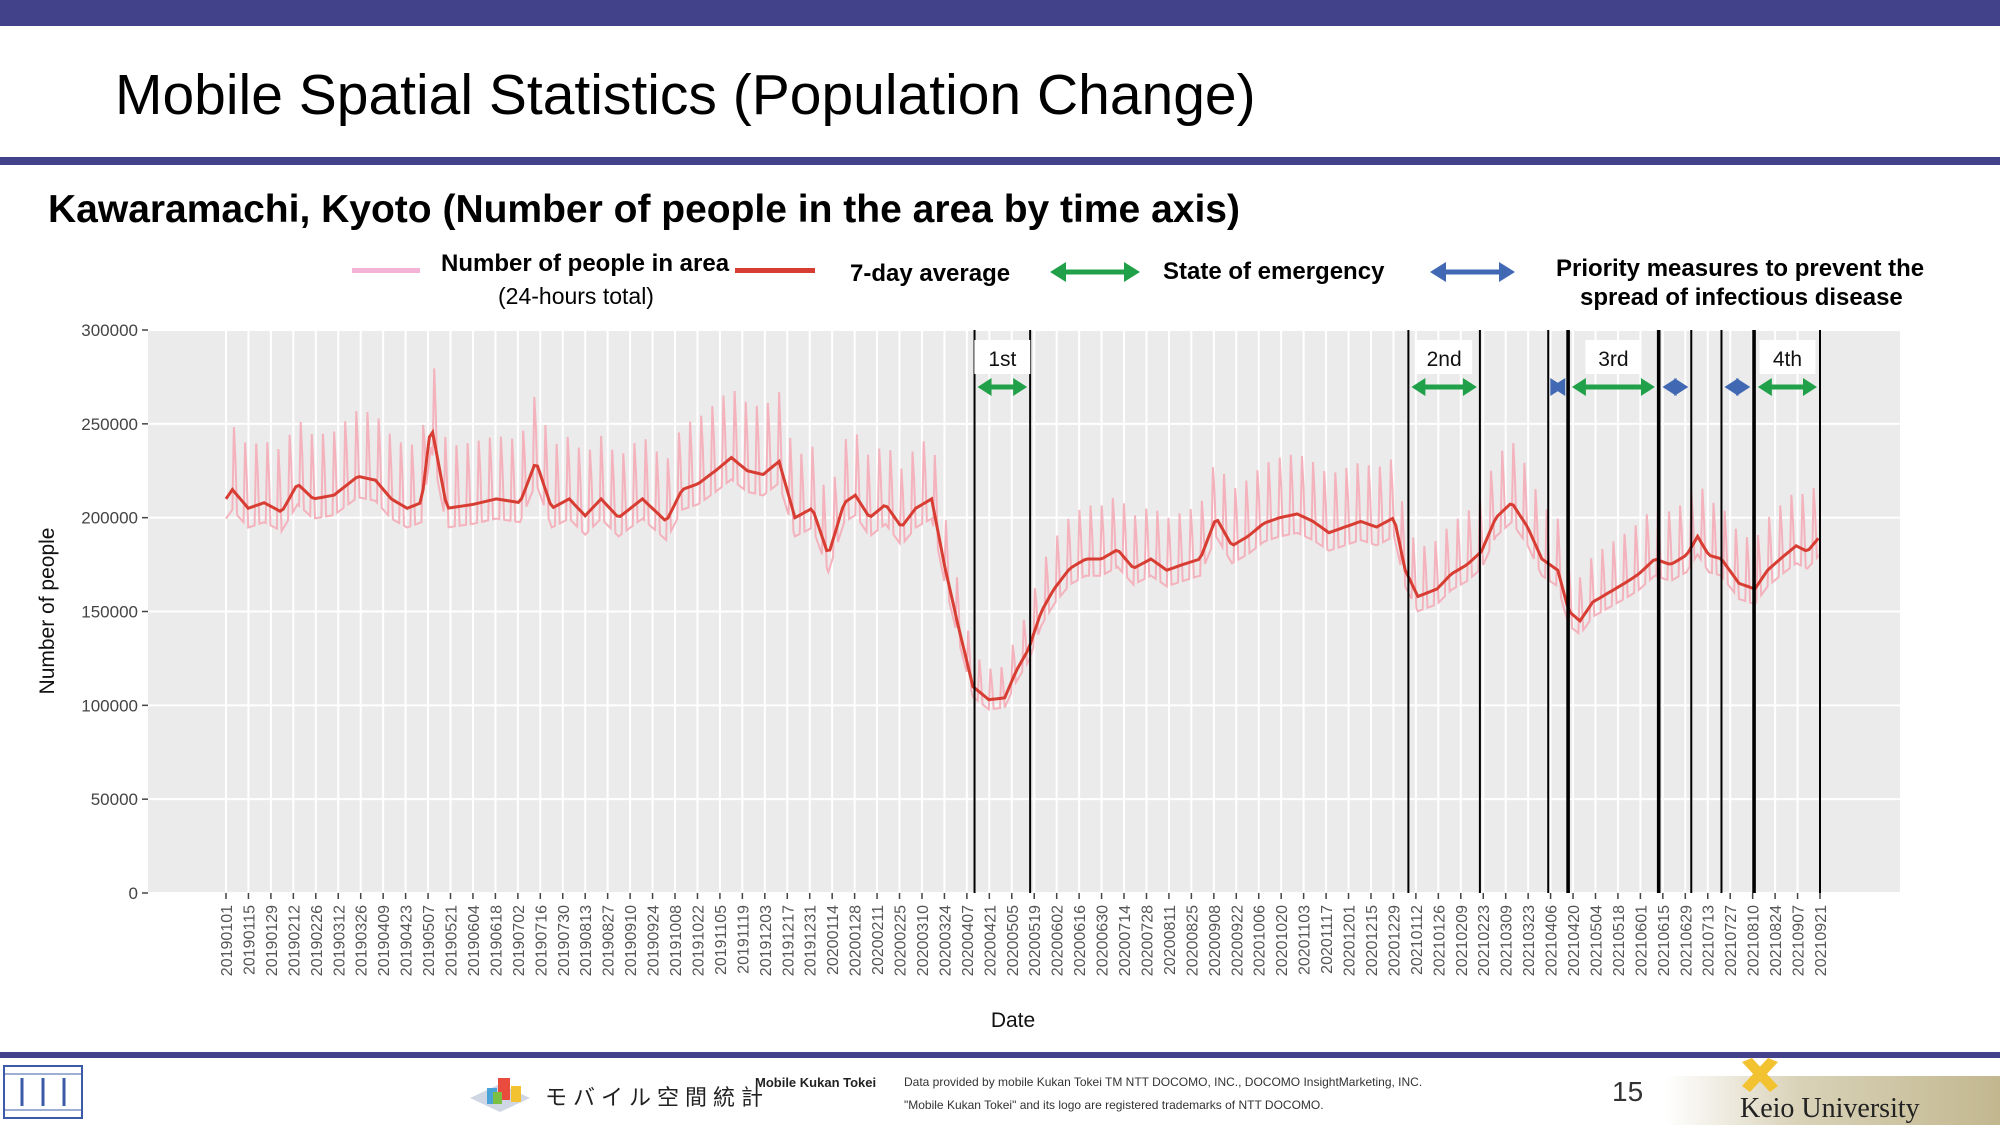 Image resolution: width=2000 pixels, height=1125 pixels. What do you see at coordinates (500, 1095) in the screenshot?
I see `mobile-kukan-tokei-logo-icon` at bounding box center [500, 1095].